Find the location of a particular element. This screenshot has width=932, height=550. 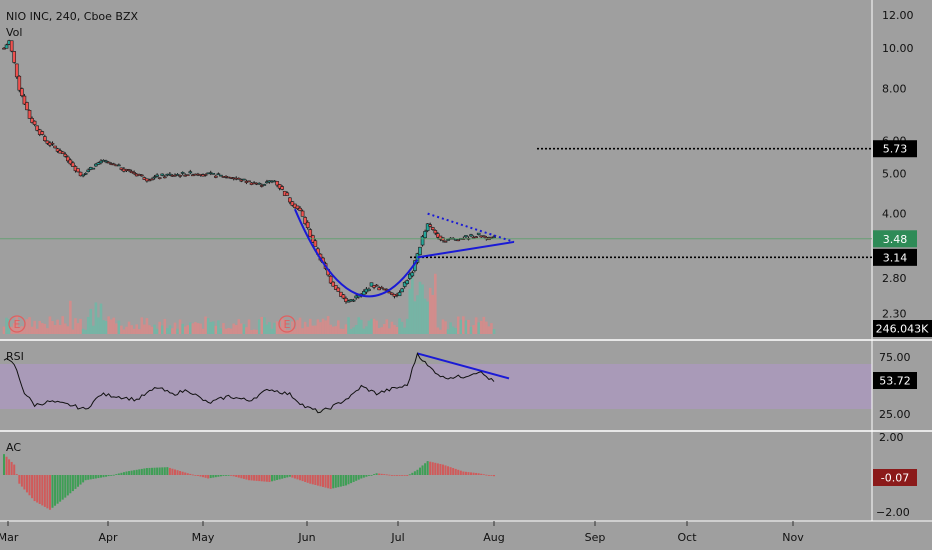

time-axis: Mar Apr May Jun Jul Aug Sep Oct Nov is located at coordinates (402, 532).